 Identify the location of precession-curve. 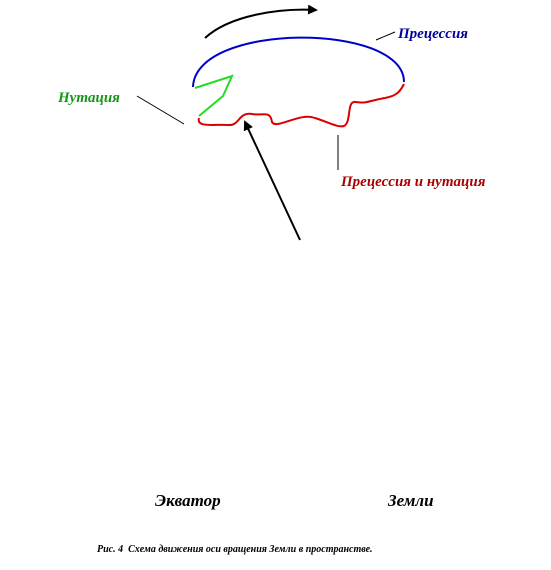
(298, 62).